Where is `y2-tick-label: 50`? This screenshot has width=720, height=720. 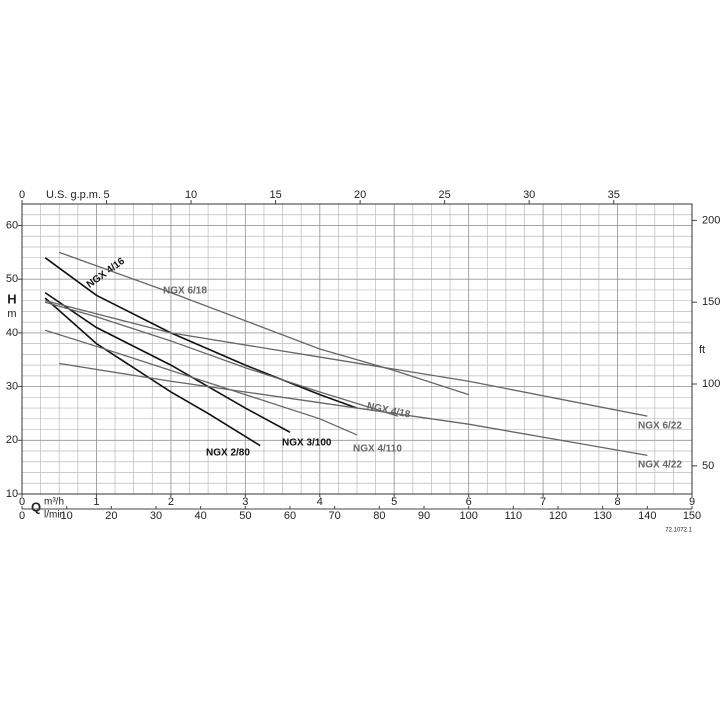 y2-tick-label: 50 is located at coordinates (708, 466).